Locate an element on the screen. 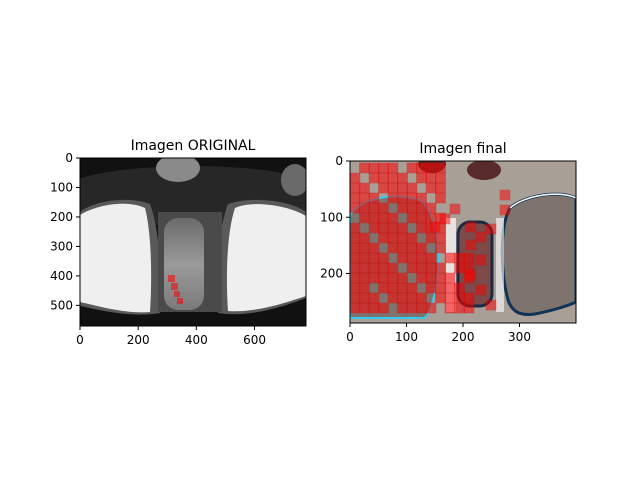 The width and height of the screenshot is (640, 480). panel-final-title: Imagen final is located at coordinates (462, 149).